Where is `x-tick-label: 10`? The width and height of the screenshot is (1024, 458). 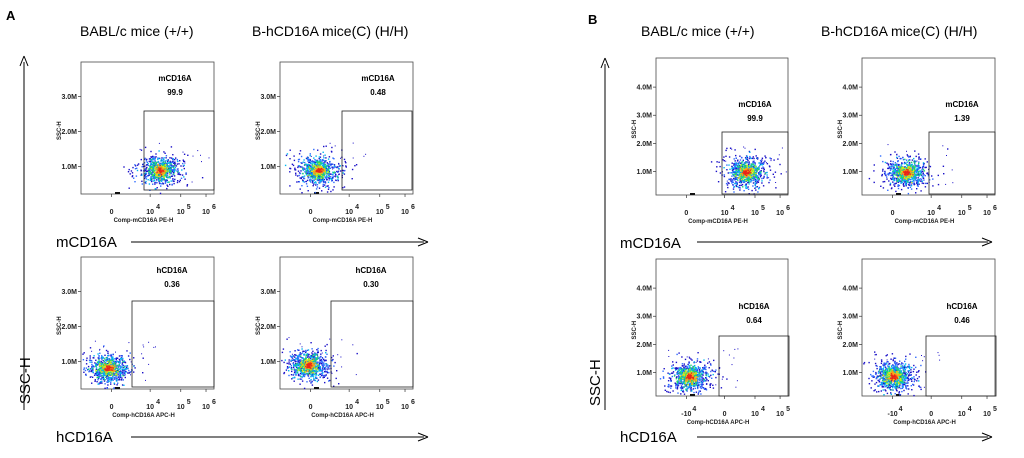 x-tick-label: 10 is located at coordinates (725, 213).